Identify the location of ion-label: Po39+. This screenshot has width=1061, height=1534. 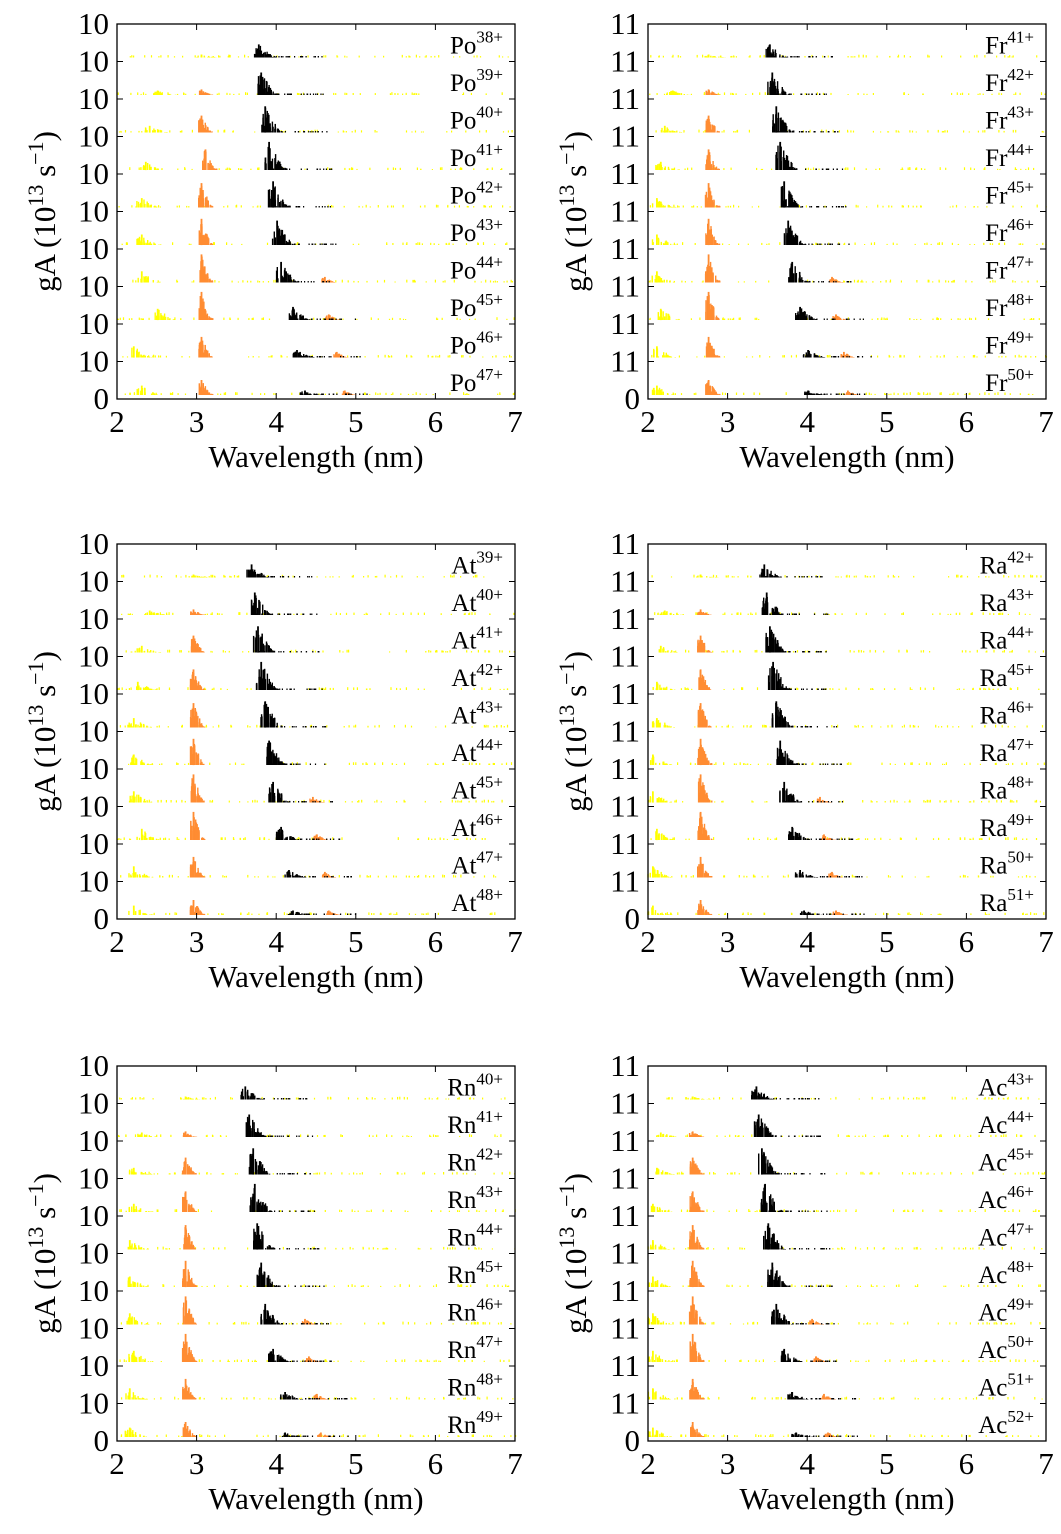
(476, 81).